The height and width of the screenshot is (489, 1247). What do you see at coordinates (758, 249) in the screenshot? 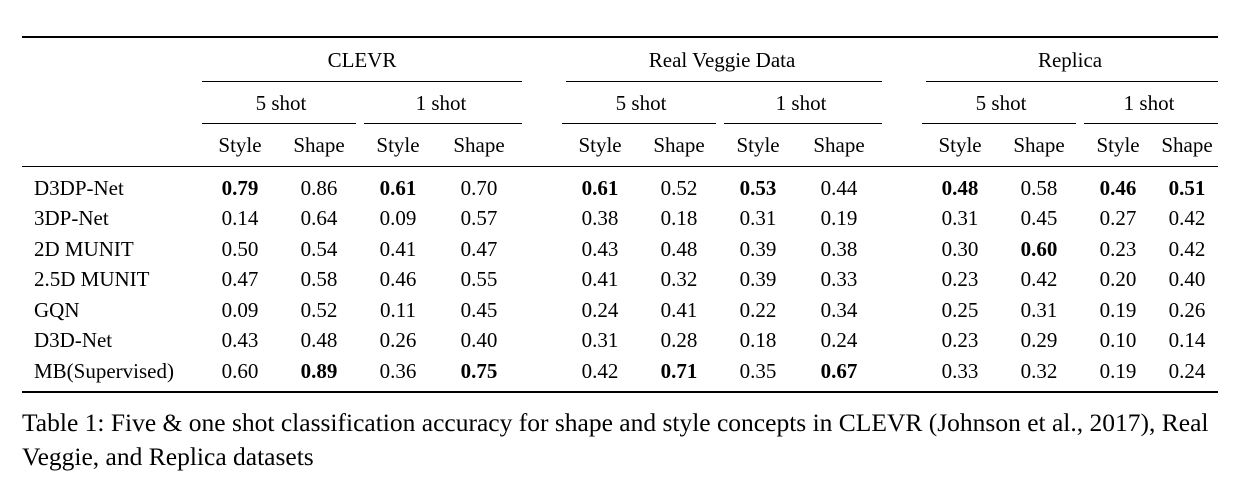
I see `table-cell: 0.39` at bounding box center [758, 249].